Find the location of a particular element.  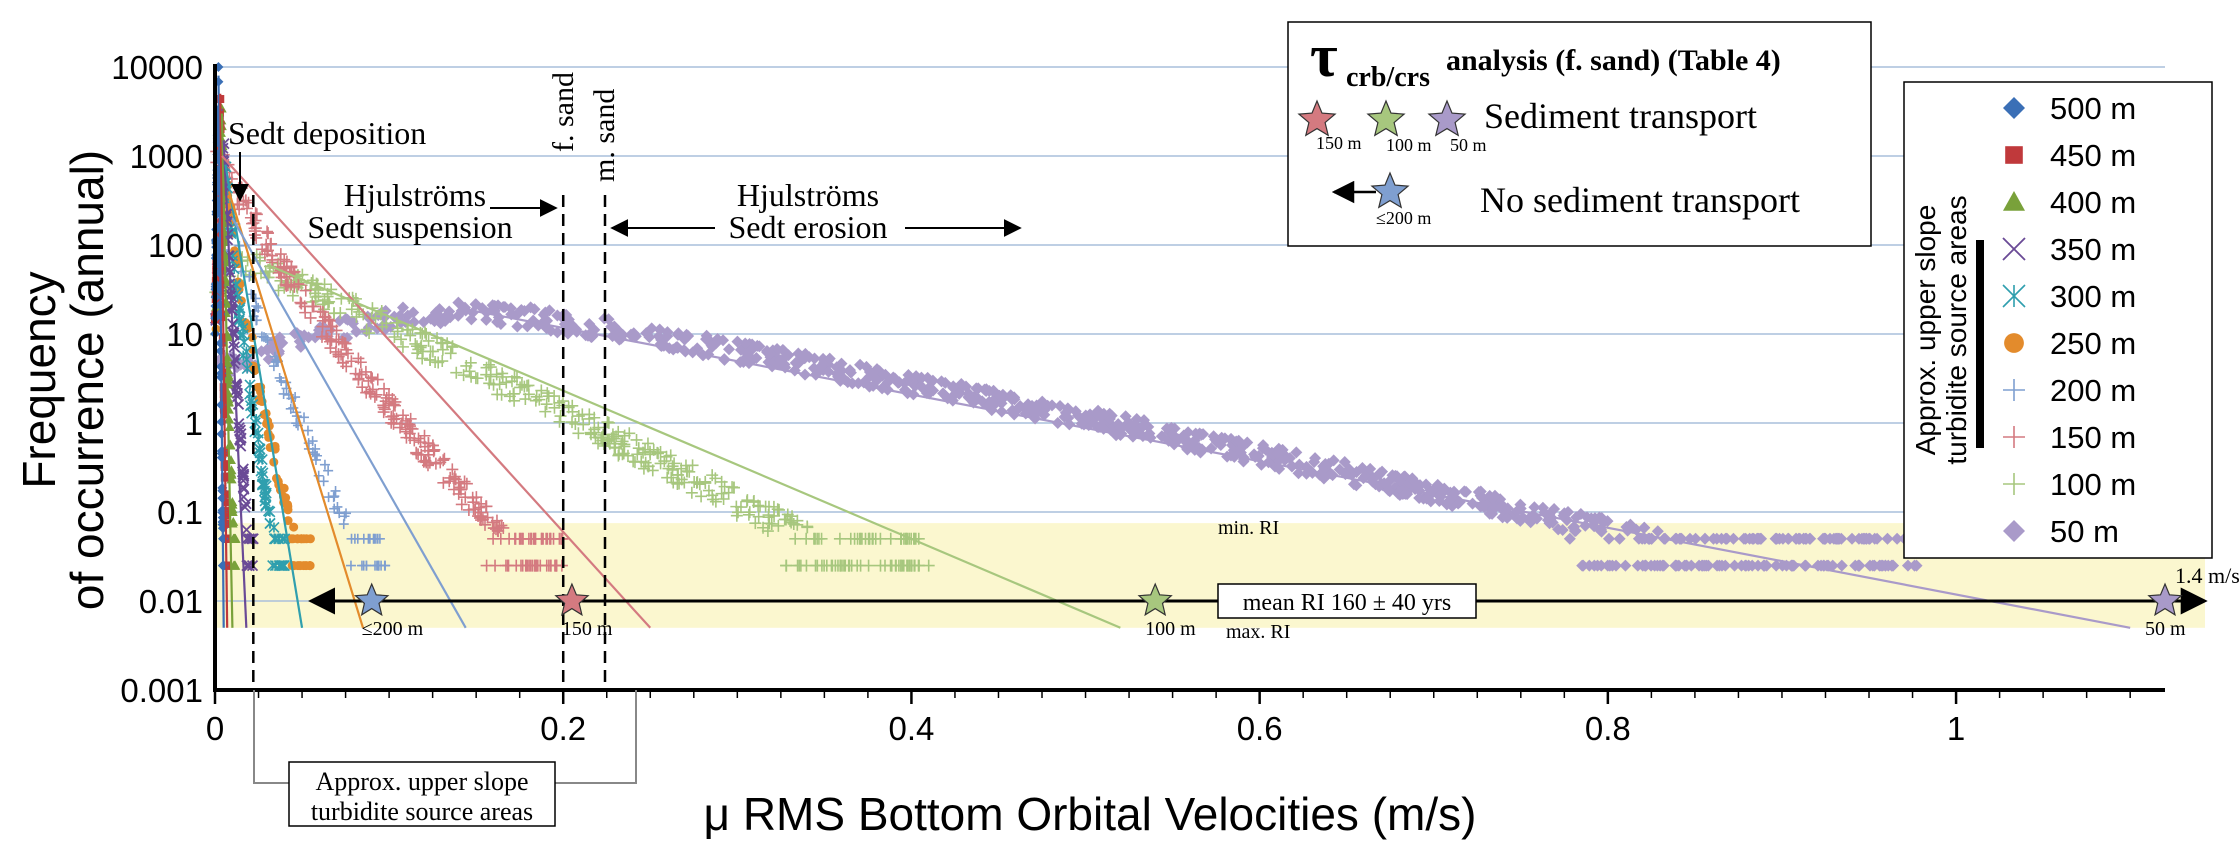

hjulstroms-suspension-line1: Hjulströms is located at coordinates (415, 195).